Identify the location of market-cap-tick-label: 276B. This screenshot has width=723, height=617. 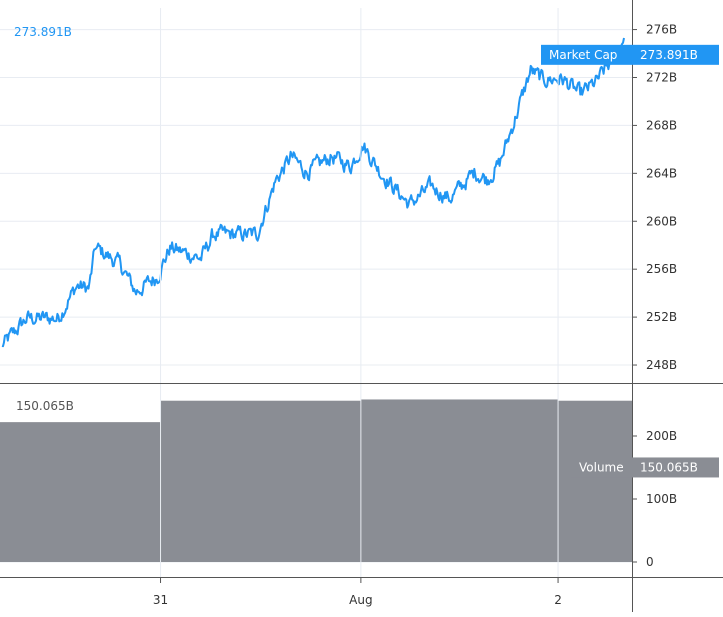
(661, 30).